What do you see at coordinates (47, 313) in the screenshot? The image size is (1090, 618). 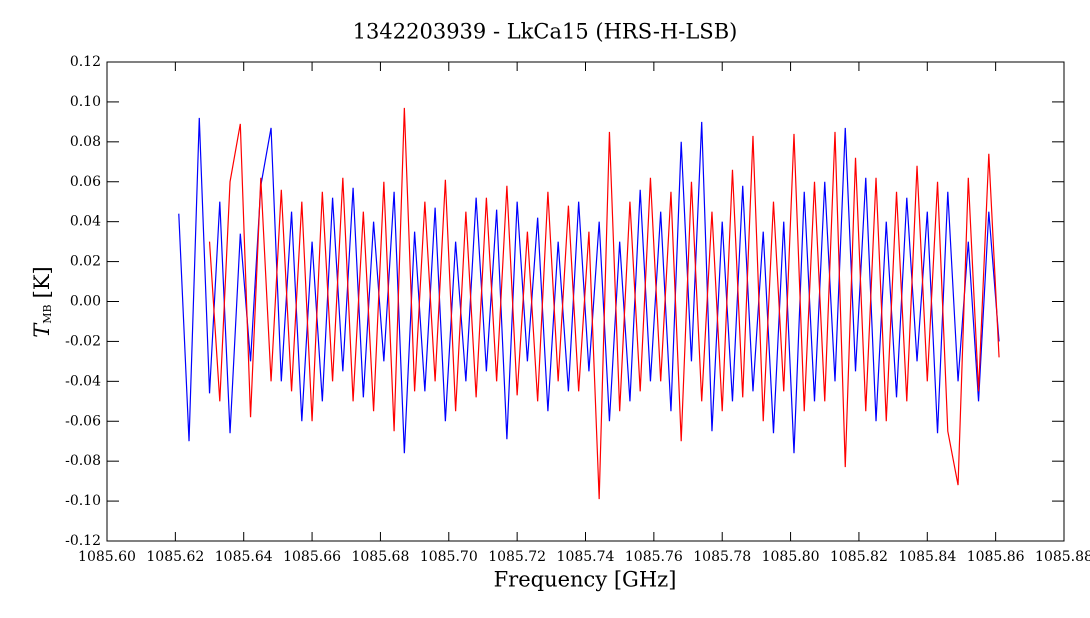 I see `y-label-subscript: MB` at bounding box center [47, 313].